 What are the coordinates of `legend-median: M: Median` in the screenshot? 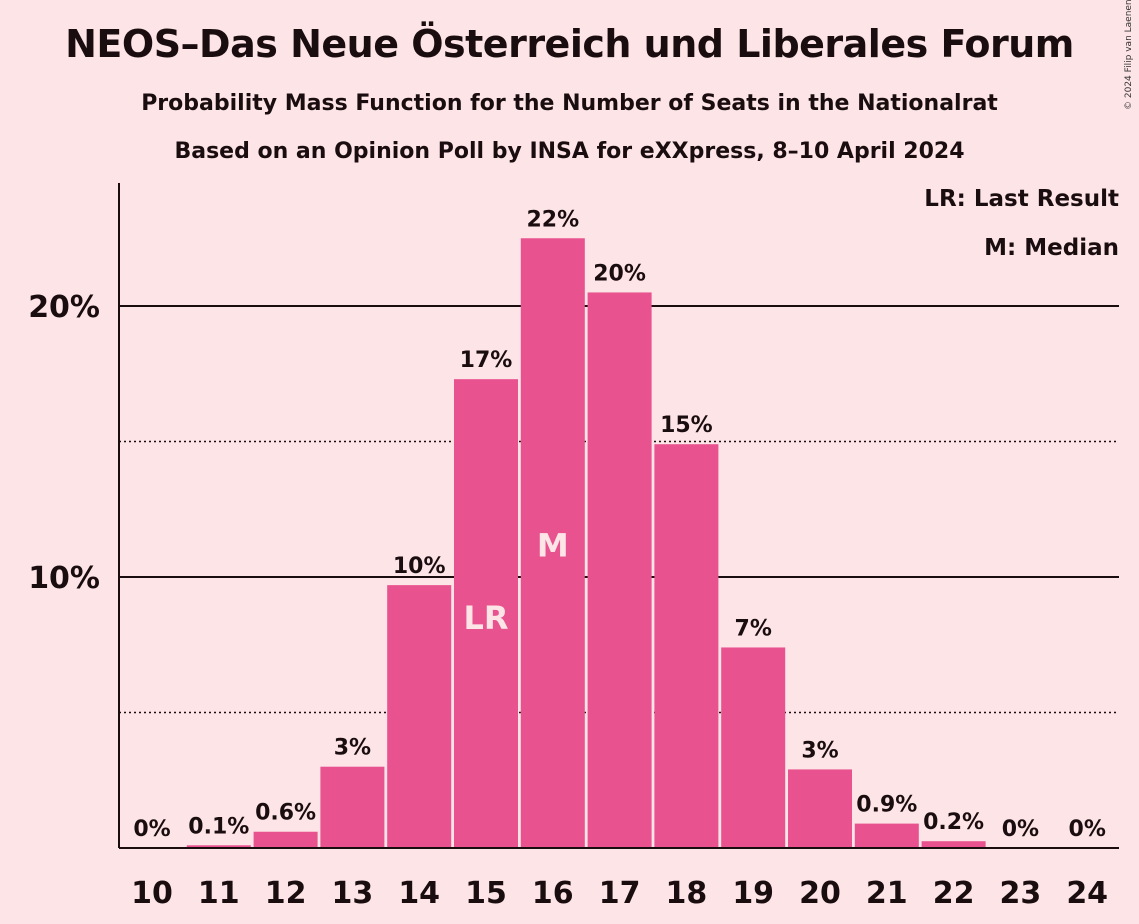 It's located at (1051, 248).